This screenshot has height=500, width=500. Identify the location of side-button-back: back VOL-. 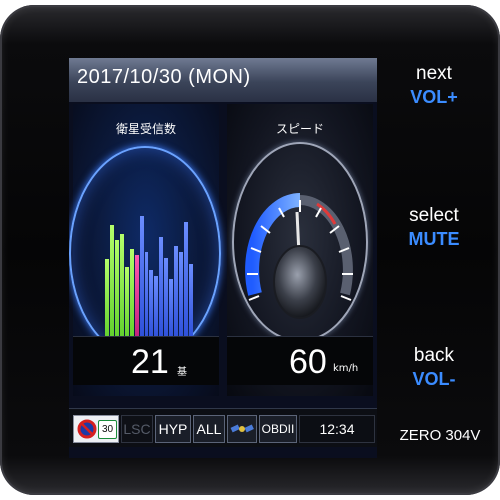
(434, 367).